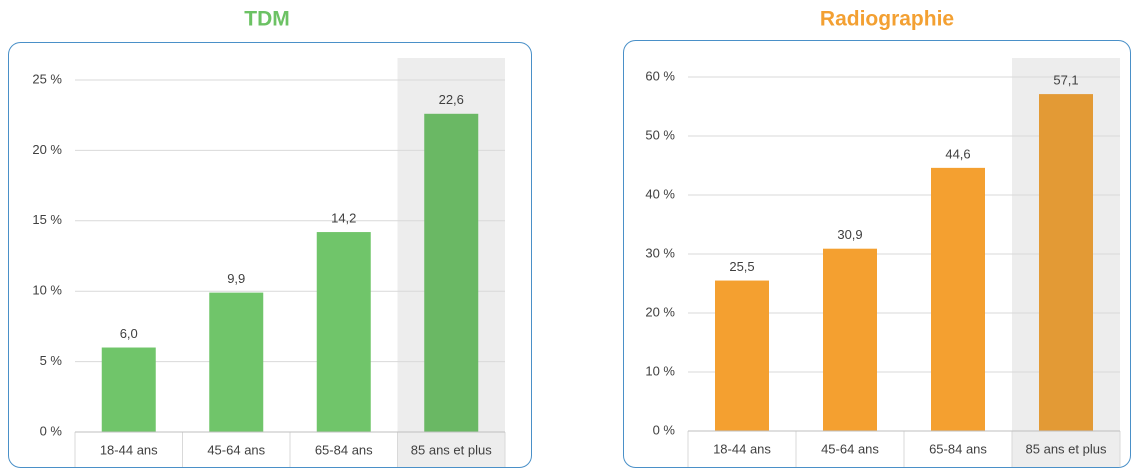 The height and width of the screenshot is (474, 1139). I want to click on value-label: 9,9, so click(236, 278).